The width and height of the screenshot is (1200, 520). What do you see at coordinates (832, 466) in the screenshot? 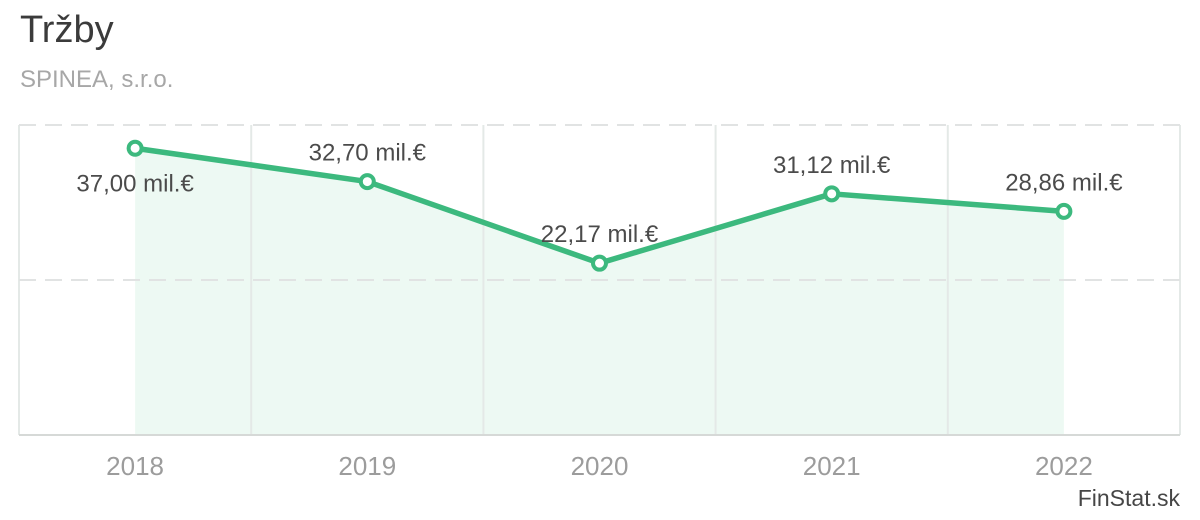
I see `x-tick-label-2021: 2021` at bounding box center [832, 466].